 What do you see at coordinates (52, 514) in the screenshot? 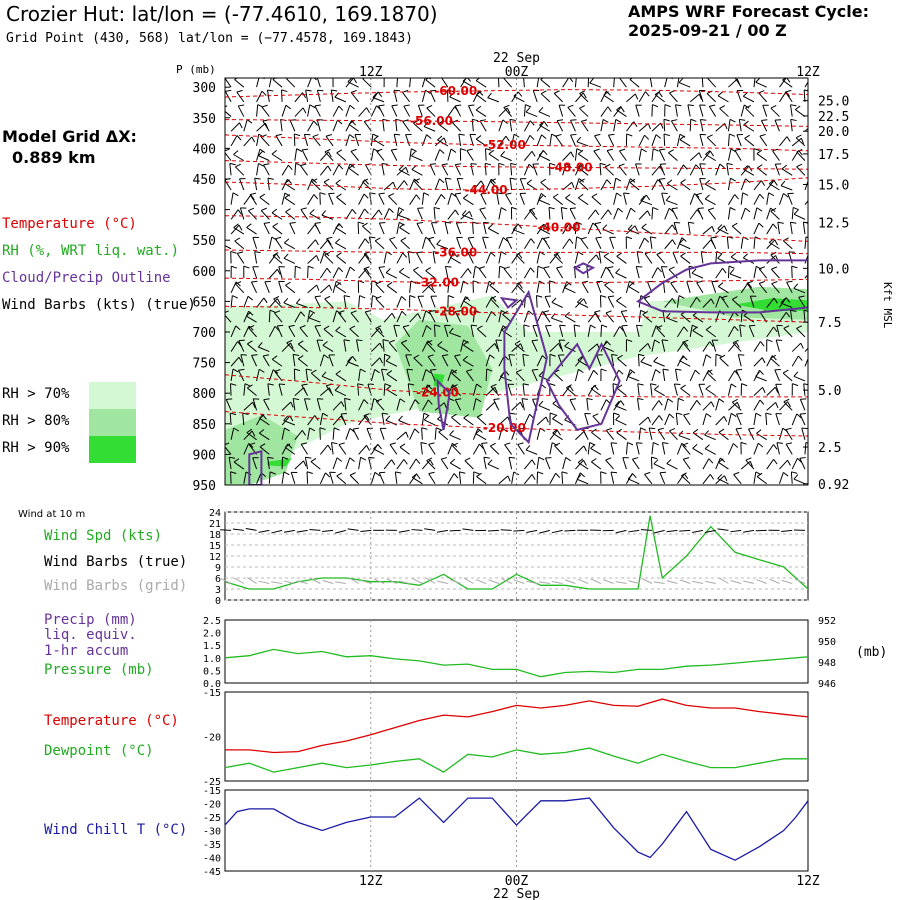
I see `wind10m-title: Wind at 10 m` at bounding box center [52, 514].